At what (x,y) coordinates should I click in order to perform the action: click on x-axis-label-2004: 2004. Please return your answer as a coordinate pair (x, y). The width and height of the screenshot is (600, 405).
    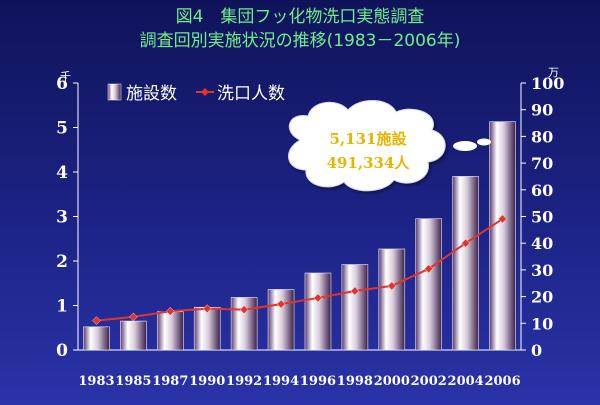
    Looking at the image, I should click on (466, 381).